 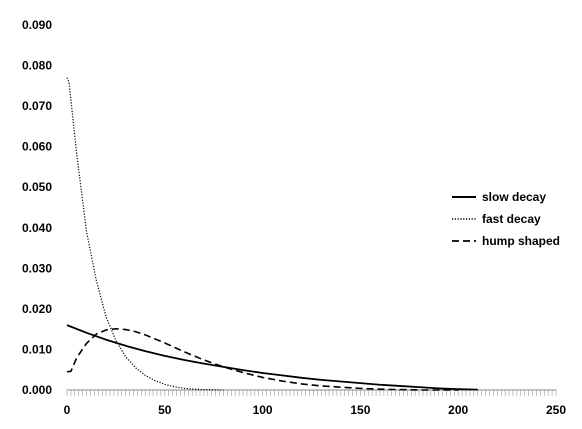 I want to click on legend: slow decay fast decay hump shaped, so click(x=506, y=219).